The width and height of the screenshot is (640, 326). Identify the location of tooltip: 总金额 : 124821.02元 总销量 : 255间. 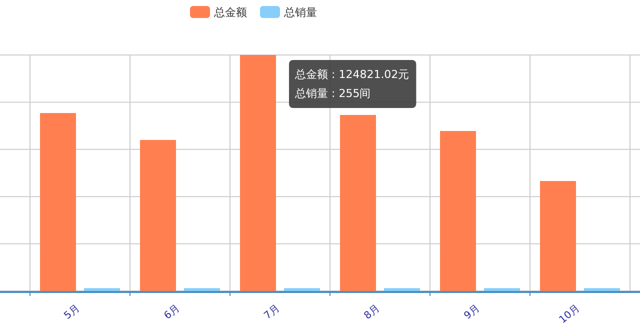
(352, 84).